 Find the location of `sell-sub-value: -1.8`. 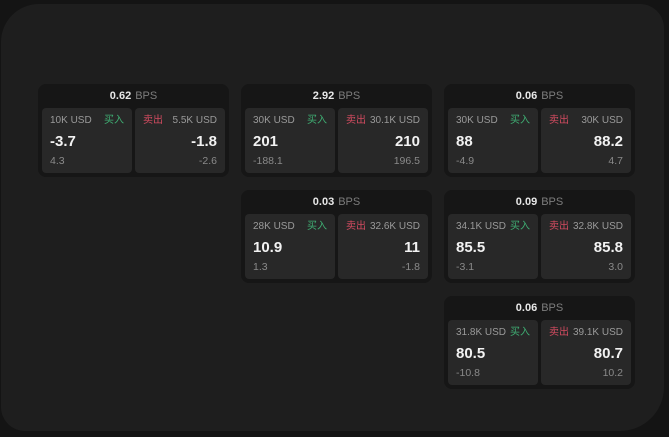

sell-sub-value: -1.8 is located at coordinates (410, 267).